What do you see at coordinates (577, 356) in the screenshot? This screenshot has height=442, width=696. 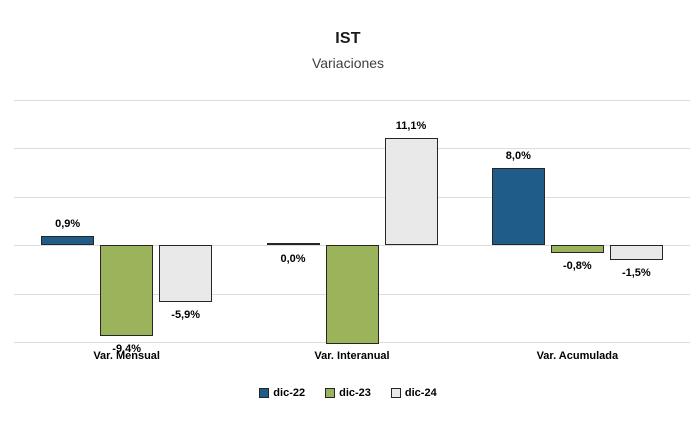 I see `category-label: Var. Acumulada` at bounding box center [577, 356].